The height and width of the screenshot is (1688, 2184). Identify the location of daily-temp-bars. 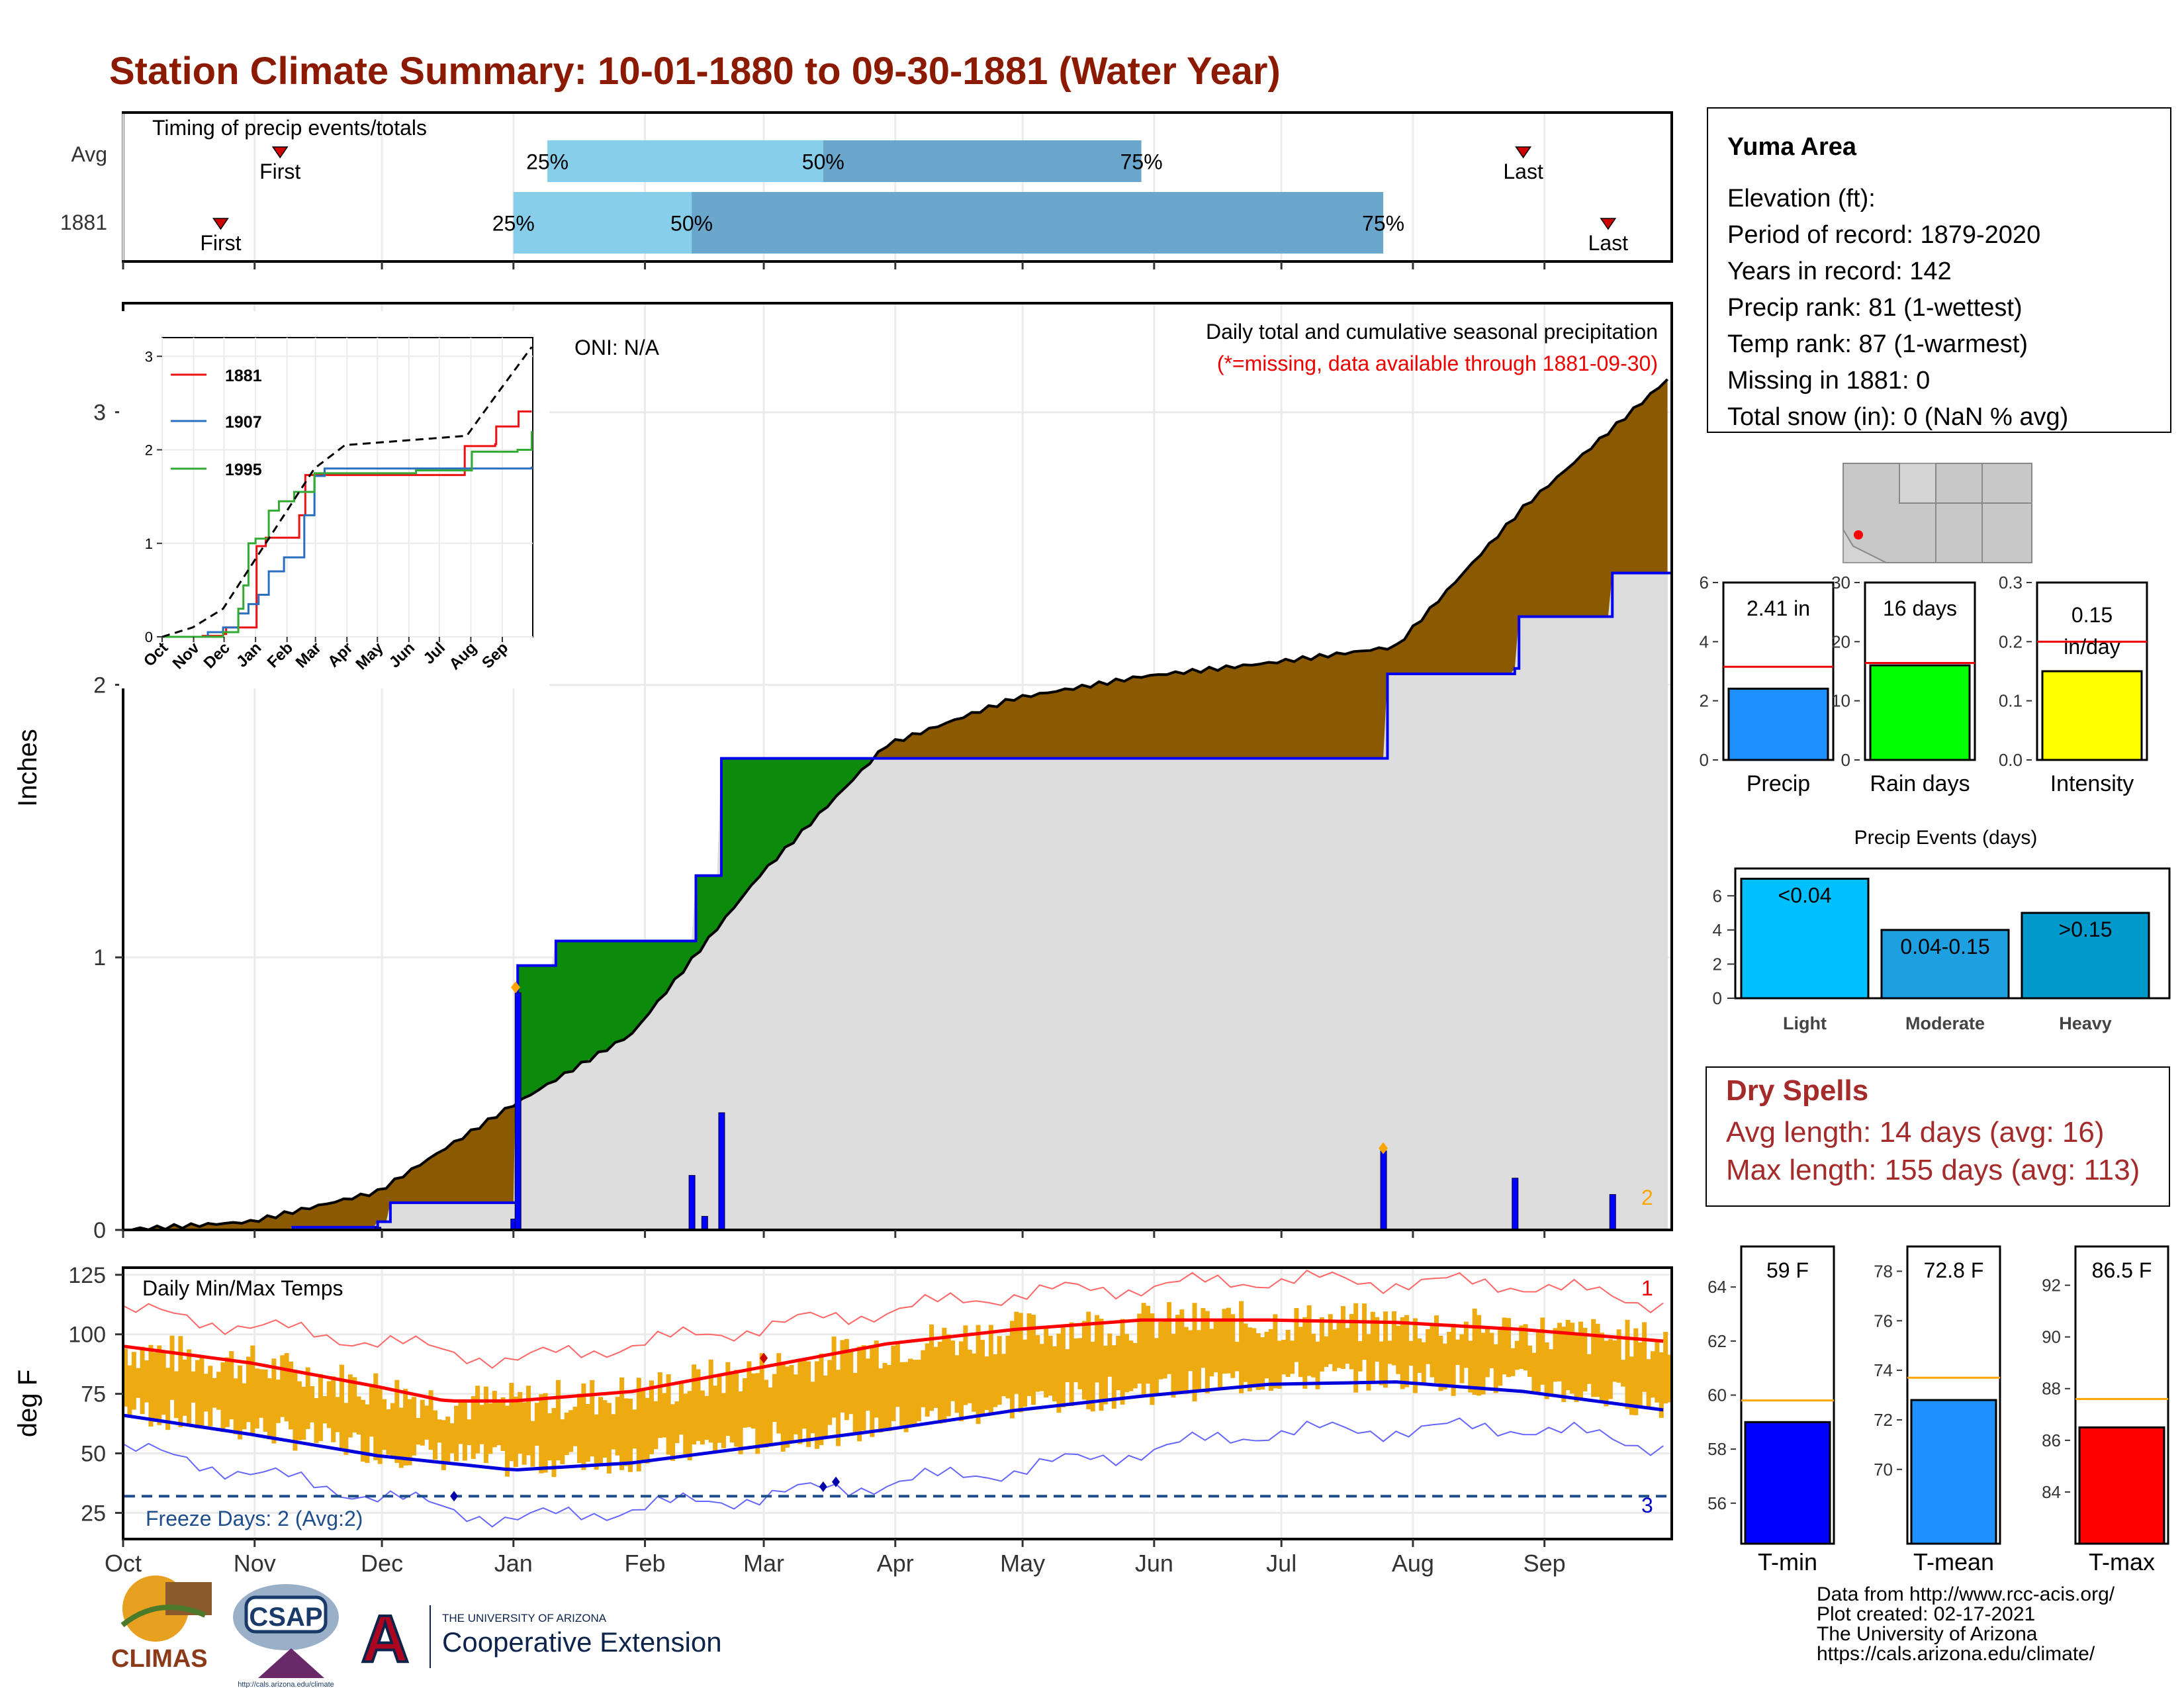
(897, 1389).